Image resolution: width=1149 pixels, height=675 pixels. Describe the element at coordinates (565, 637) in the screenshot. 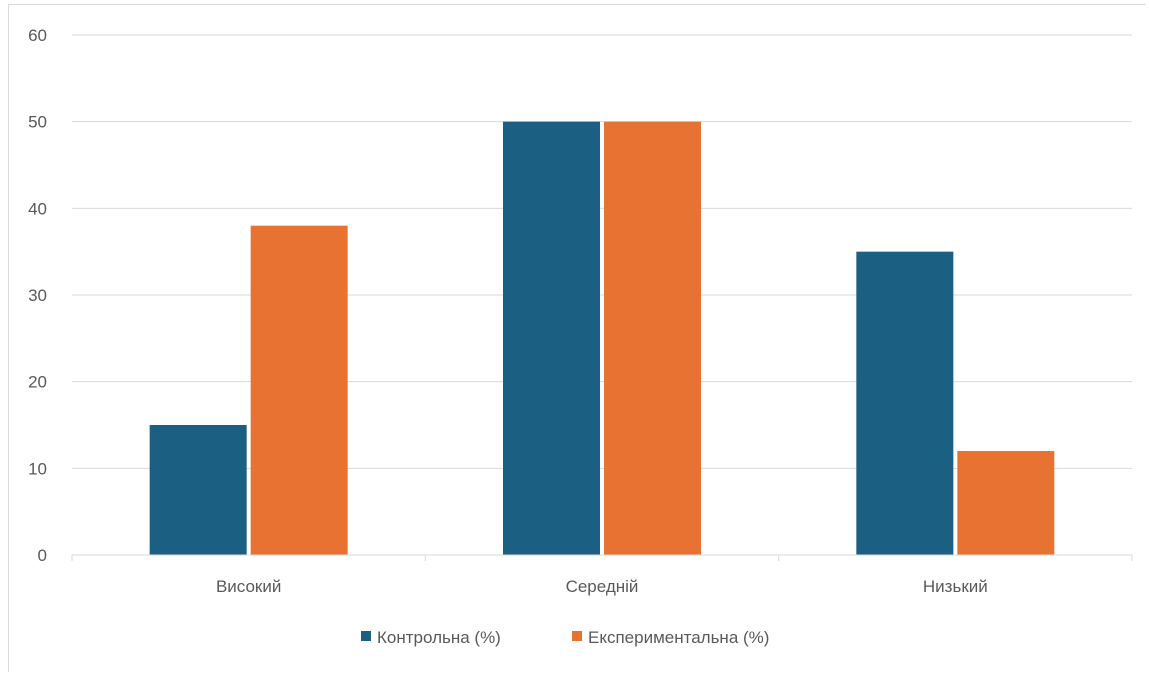

I see `legend: Контрольна (%) Експериментальна (%)` at that location.